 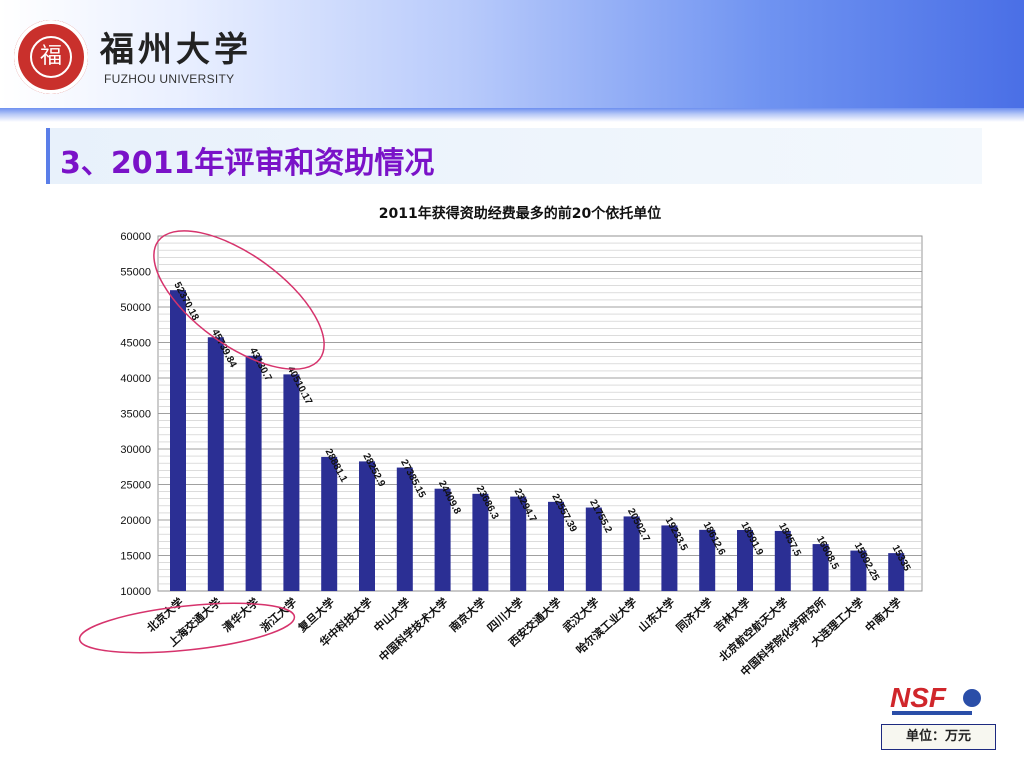 I want to click on x-tick-label: 南京大学, so click(x=467, y=615).